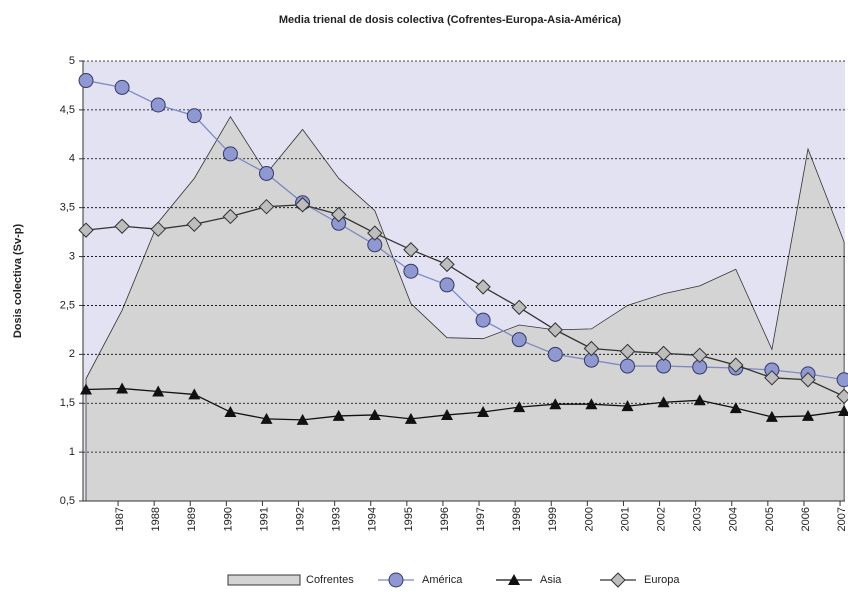 This screenshot has height=592, width=848. I want to click on y-tick-label: 1, so click(72, 452).